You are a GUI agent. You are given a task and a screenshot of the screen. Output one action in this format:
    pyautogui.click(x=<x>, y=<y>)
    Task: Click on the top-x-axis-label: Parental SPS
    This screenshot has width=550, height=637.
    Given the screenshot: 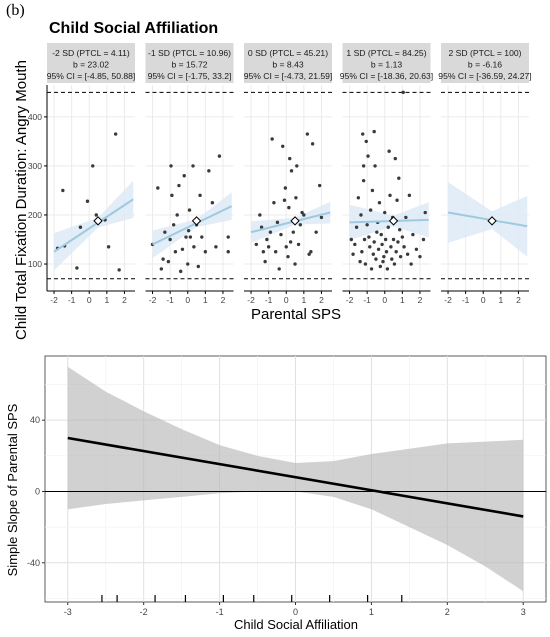 What is the action you would take?
    pyautogui.click(x=296, y=314)
    